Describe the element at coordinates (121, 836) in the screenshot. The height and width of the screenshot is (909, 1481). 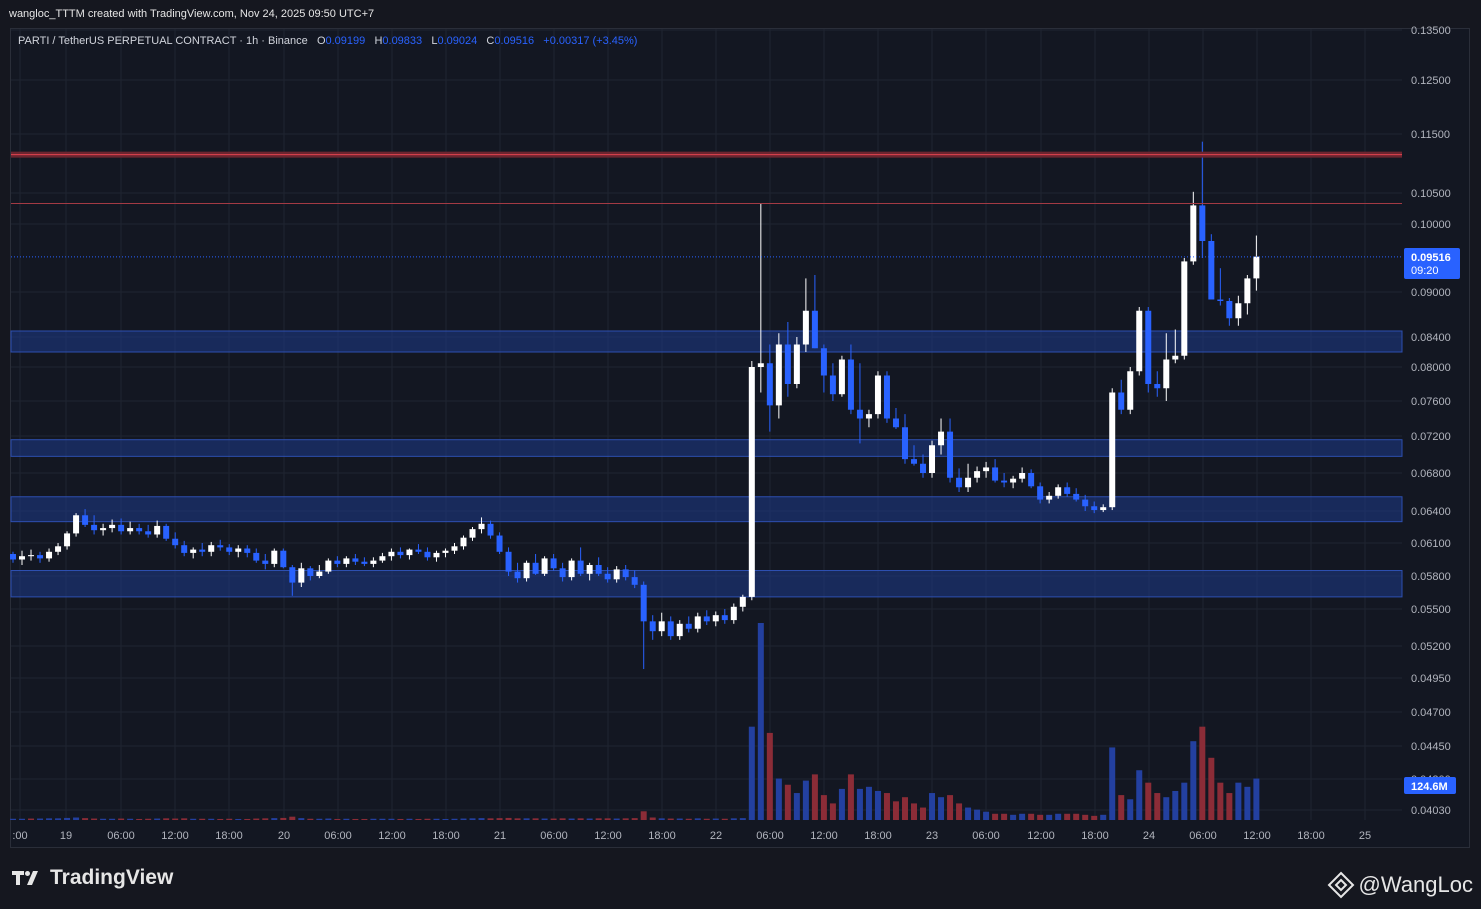
I see `time-tick-label: 06:00` at that location.